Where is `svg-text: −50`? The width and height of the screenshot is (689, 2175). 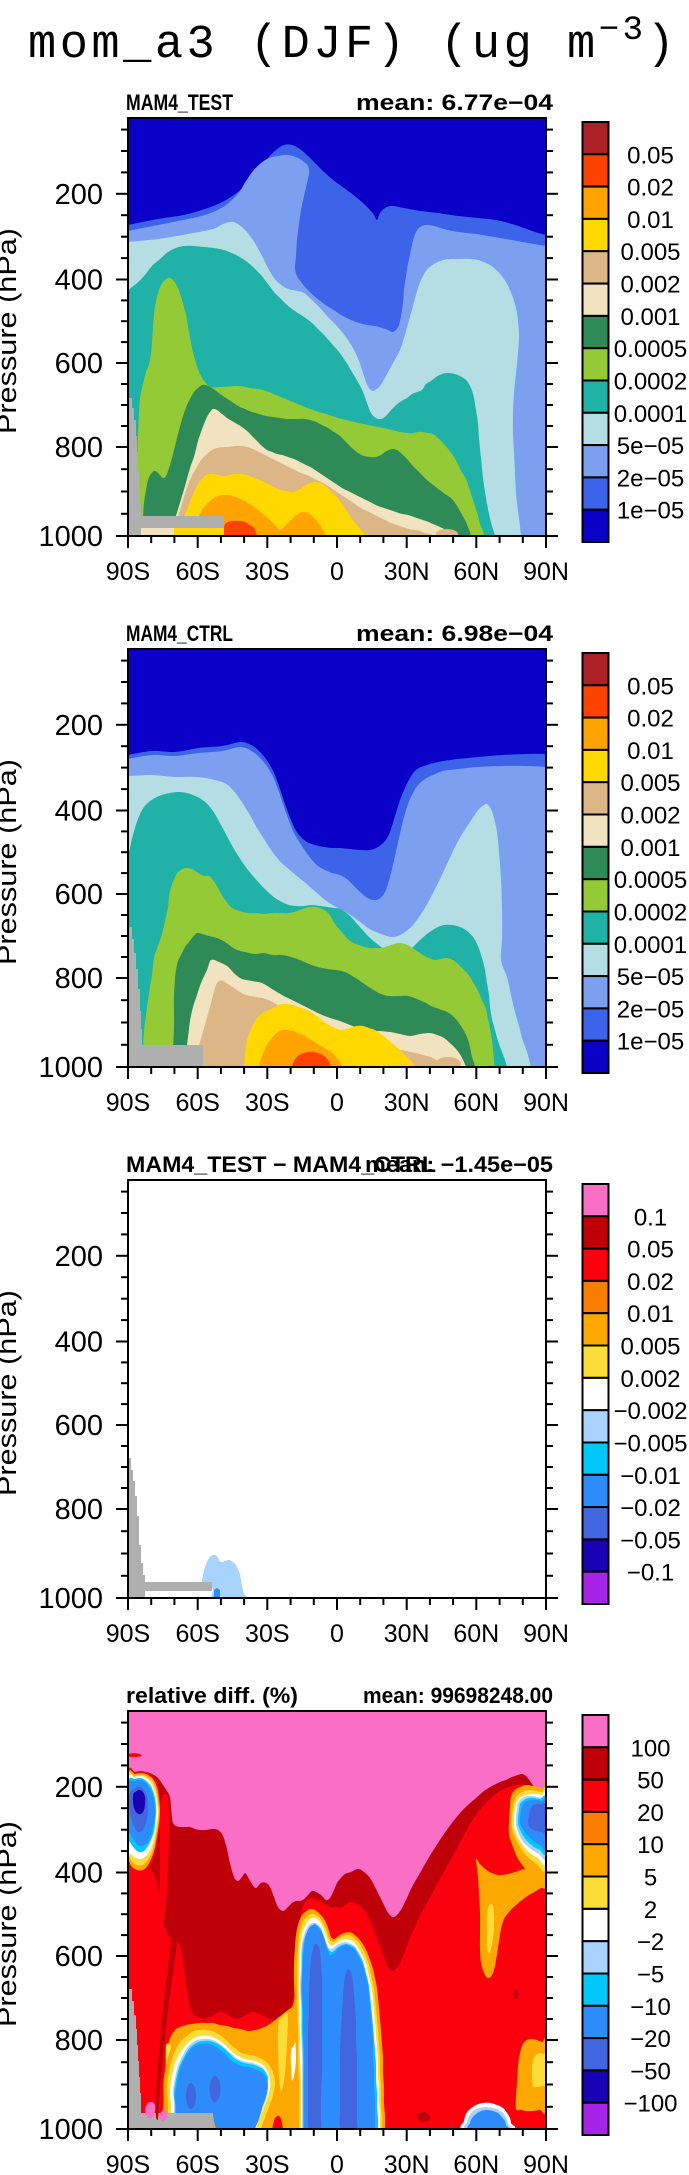
svg-text: −50 is located at coordinates (650, 2071).